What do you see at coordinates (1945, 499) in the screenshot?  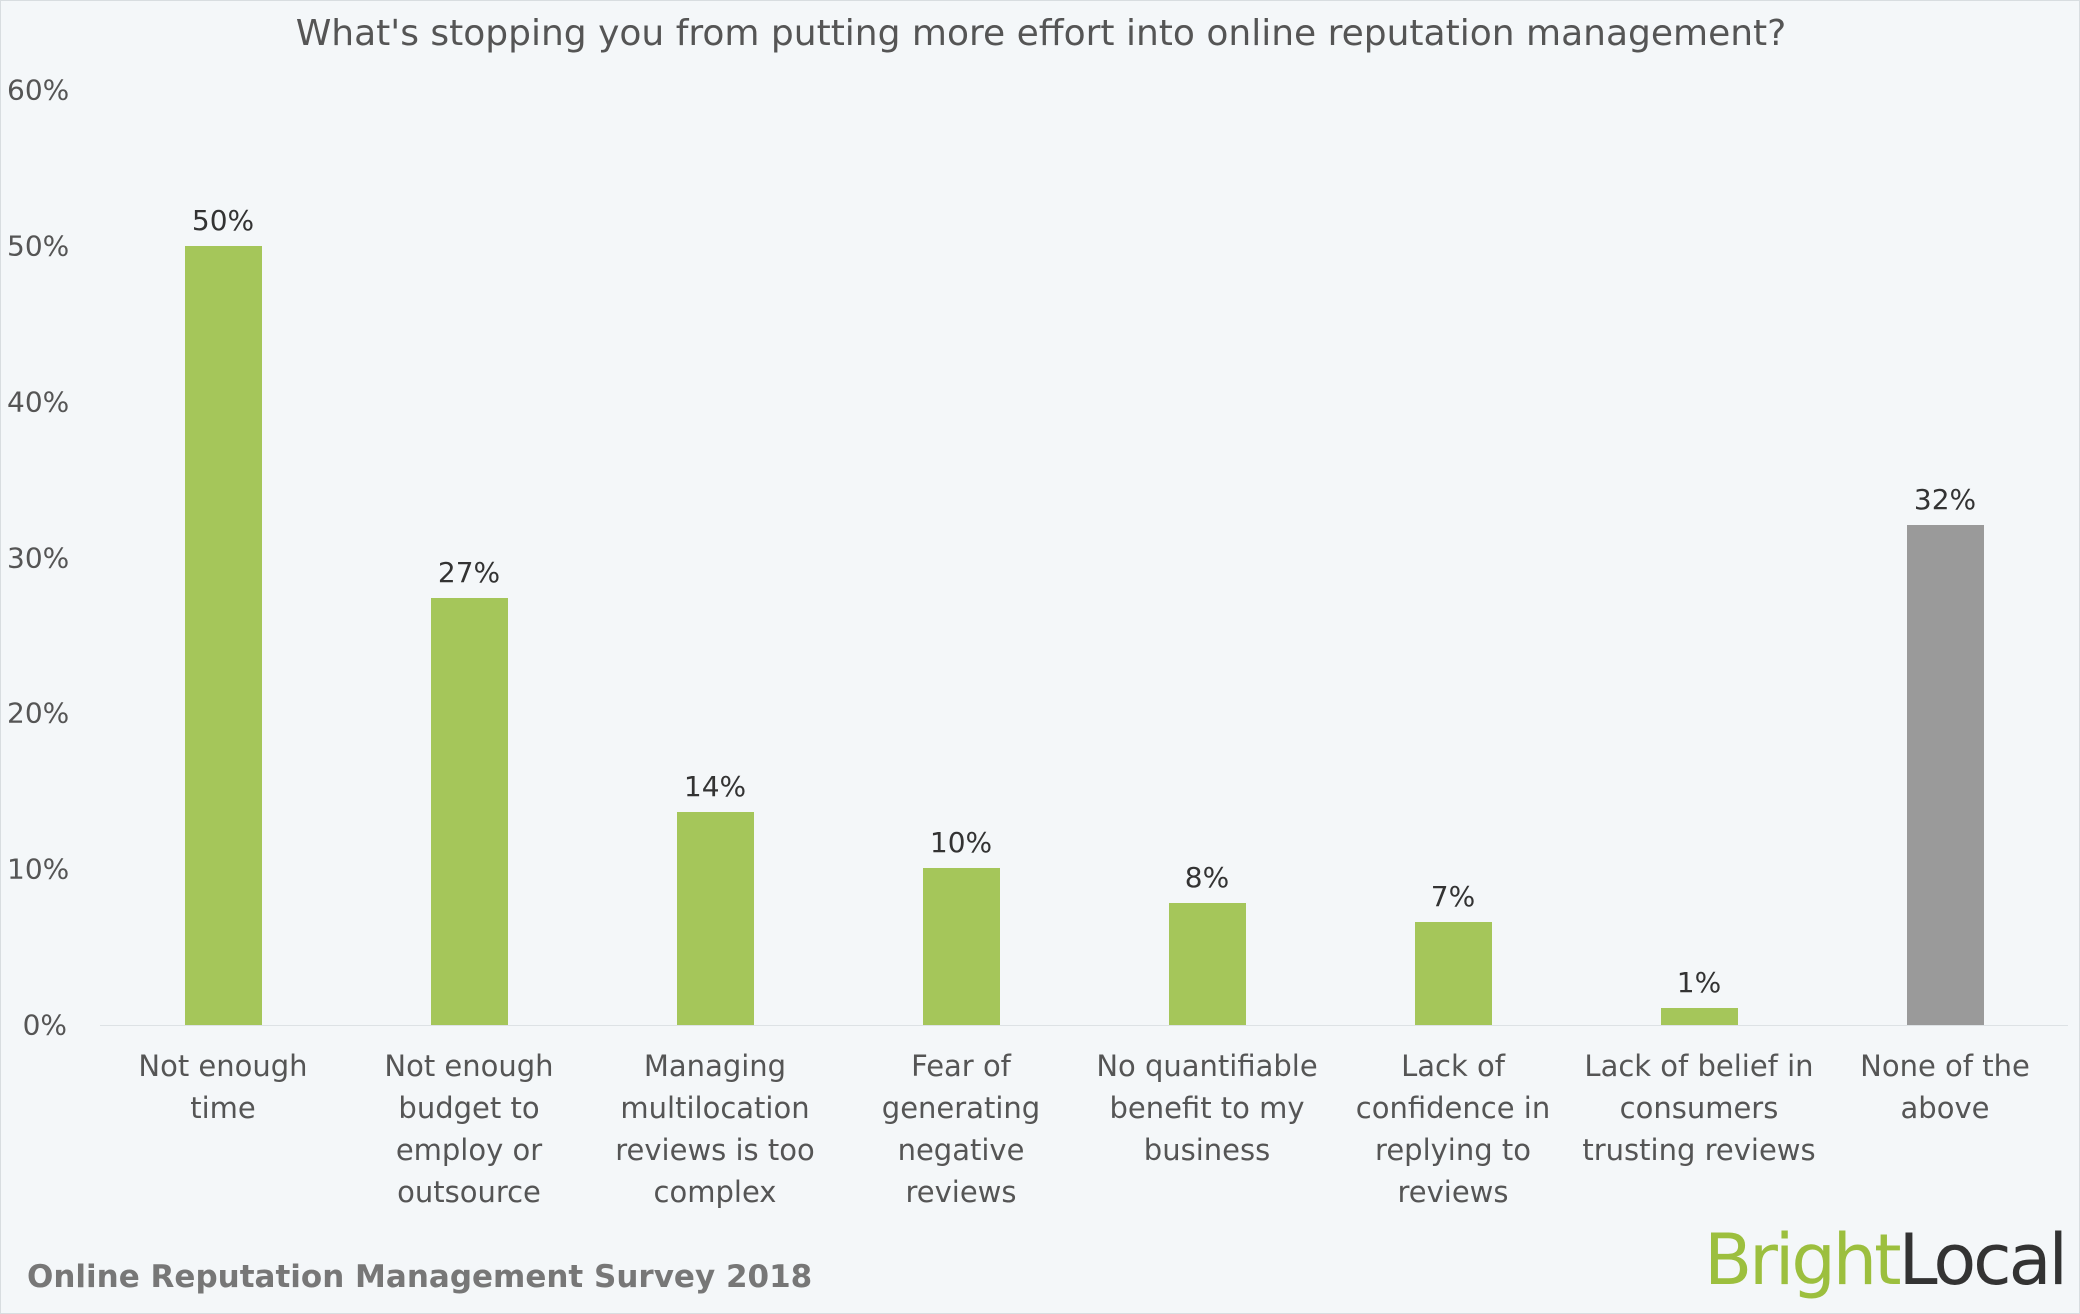 I see `data-label: 32%` at bounding box center [1945, 499].